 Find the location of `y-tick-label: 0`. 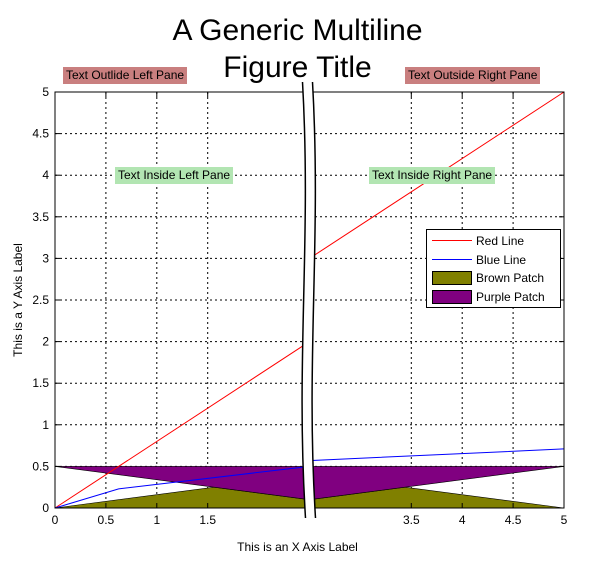

y-tick-label: 0 is located at coordinates (45, 508).